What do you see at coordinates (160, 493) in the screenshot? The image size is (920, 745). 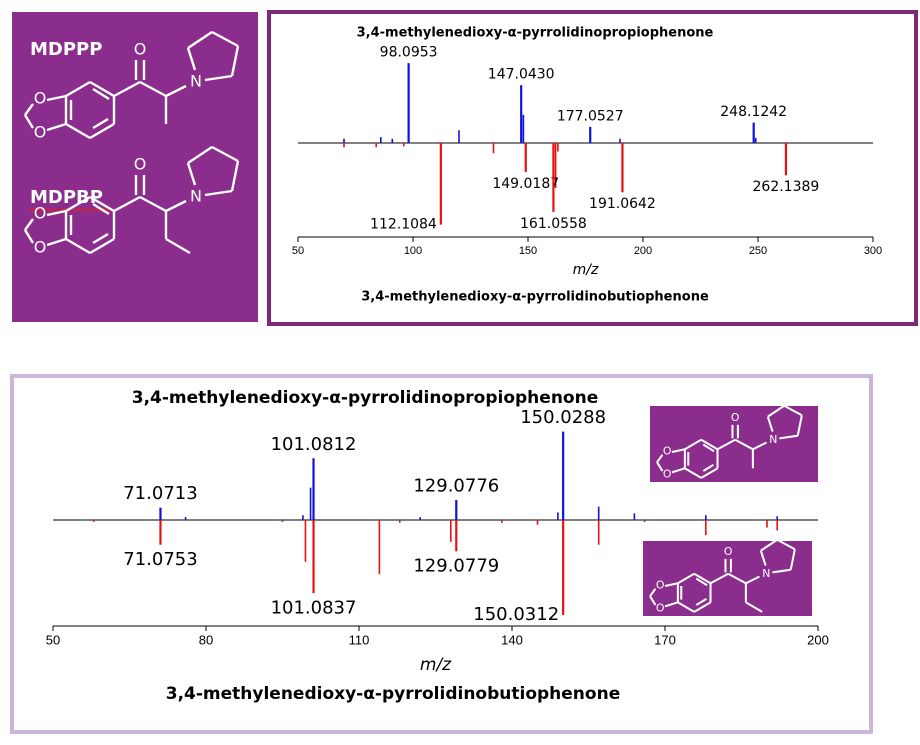 I see `peak-label: 71.0713` at bounding box center [160, 493].